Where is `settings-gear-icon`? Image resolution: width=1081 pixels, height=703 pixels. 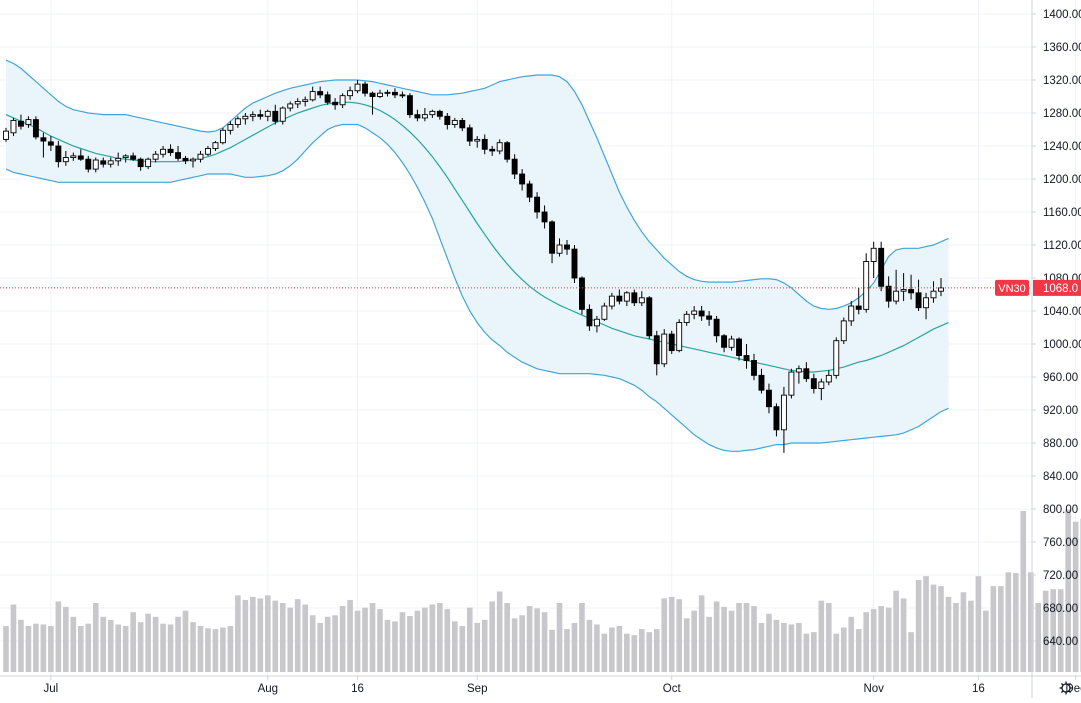 settings-gear-icon is located at coordinates (1066, 688).